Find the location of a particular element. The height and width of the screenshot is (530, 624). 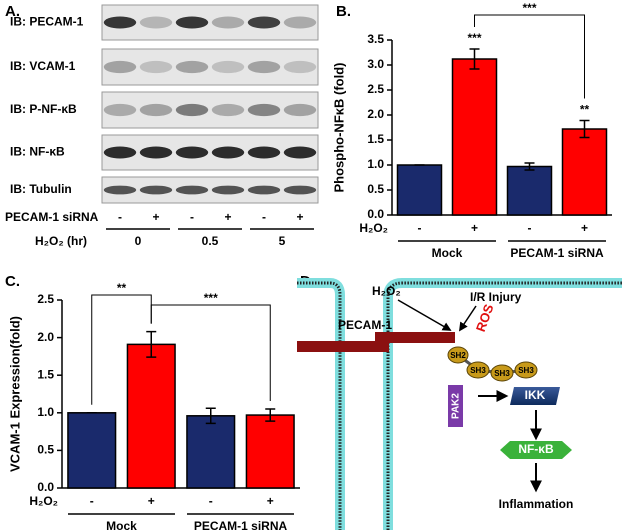

injury-label: I/R Injury is located at coordinates (496, 297).